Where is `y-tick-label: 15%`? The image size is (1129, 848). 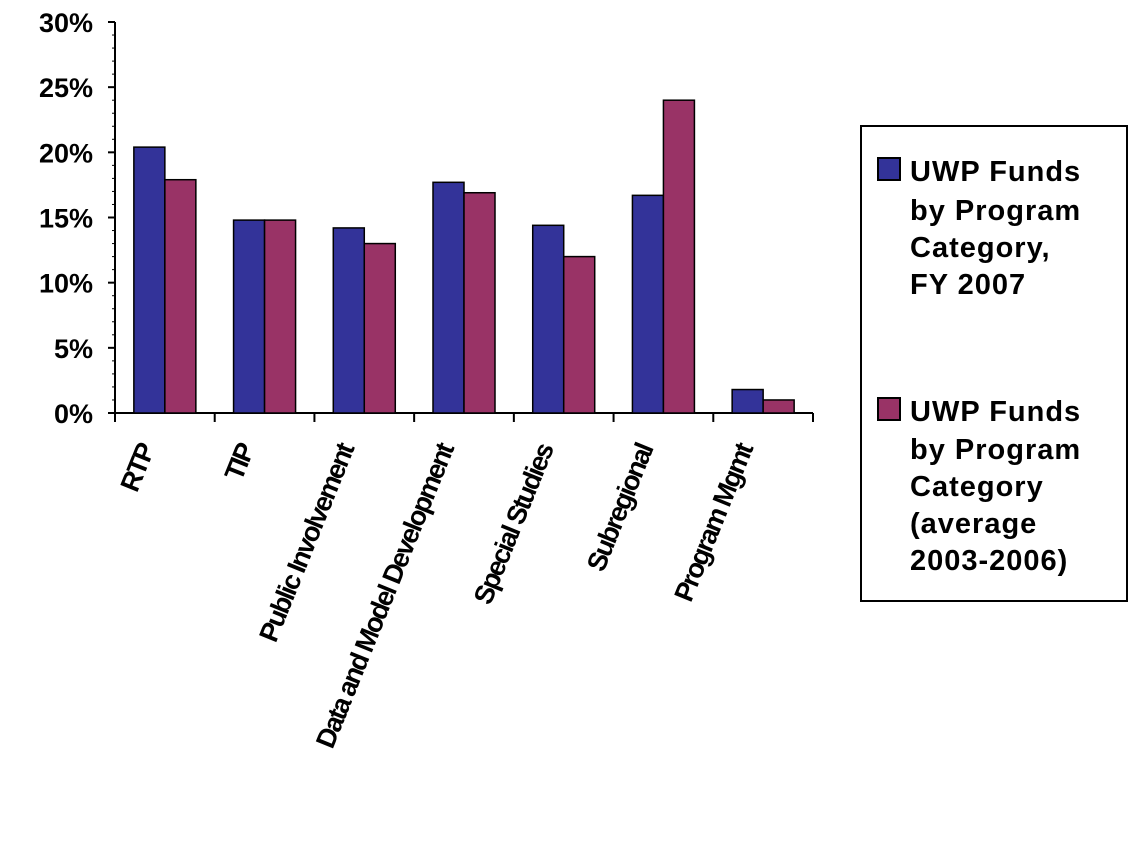 y-tick-label: 15% is located at coordinates (66, 219).